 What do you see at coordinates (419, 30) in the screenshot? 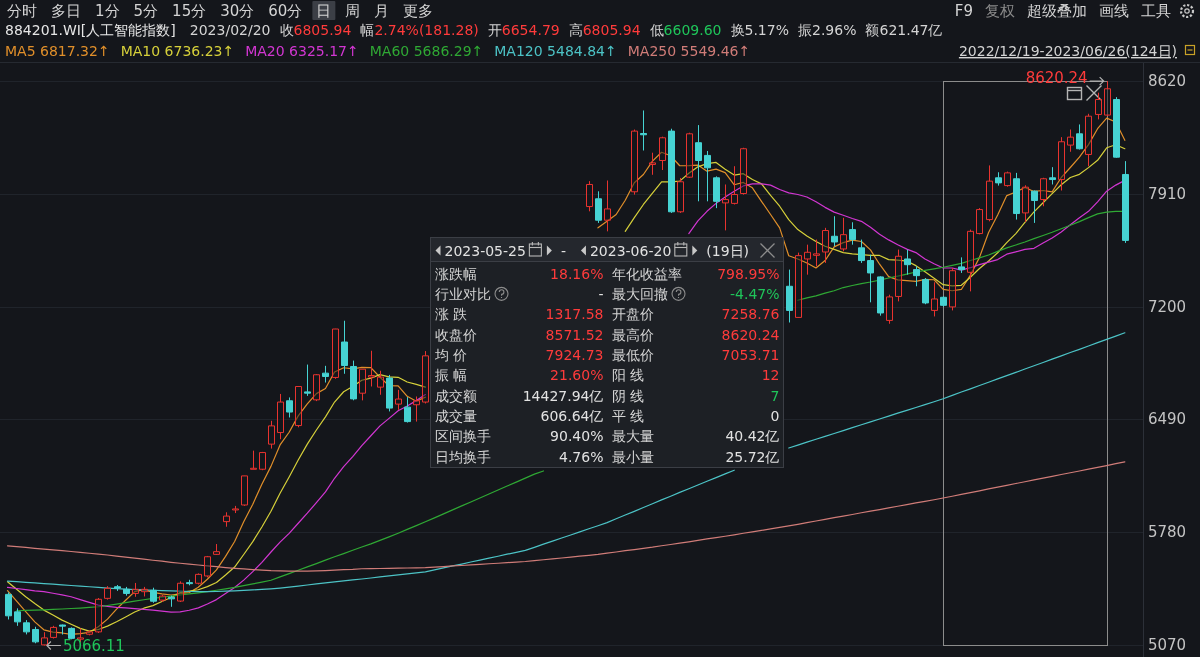
I see `text: 幅2.74%(181.28)` at bounding box center [419, 30].